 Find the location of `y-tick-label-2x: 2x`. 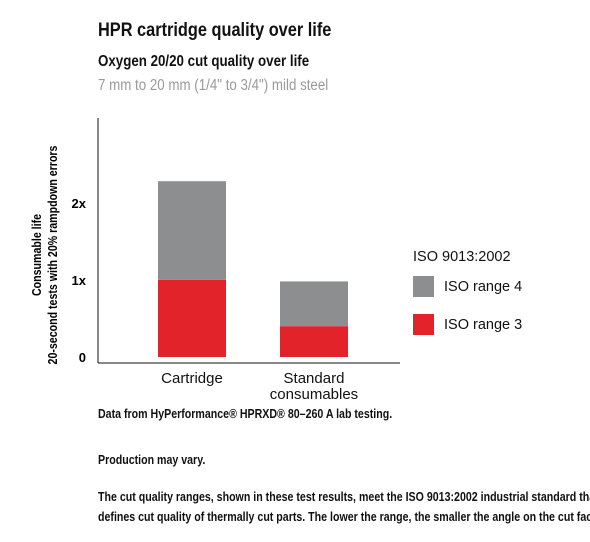

y-tick-label-2x: 2x is located at coordinates (79, 203).